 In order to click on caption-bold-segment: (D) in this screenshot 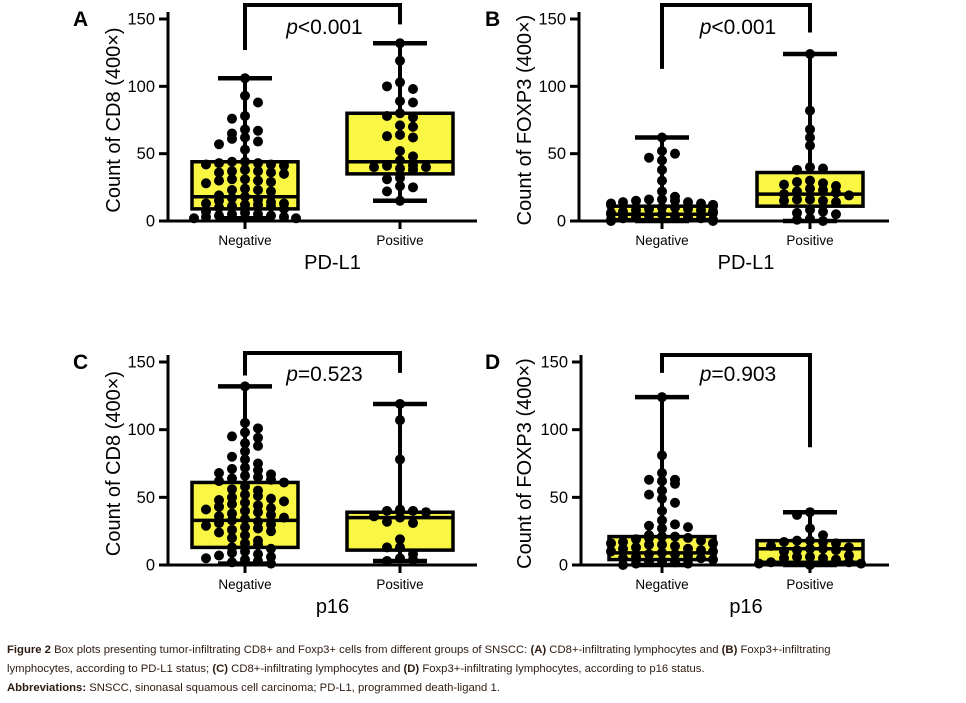, I will do `click(411, 668)`.